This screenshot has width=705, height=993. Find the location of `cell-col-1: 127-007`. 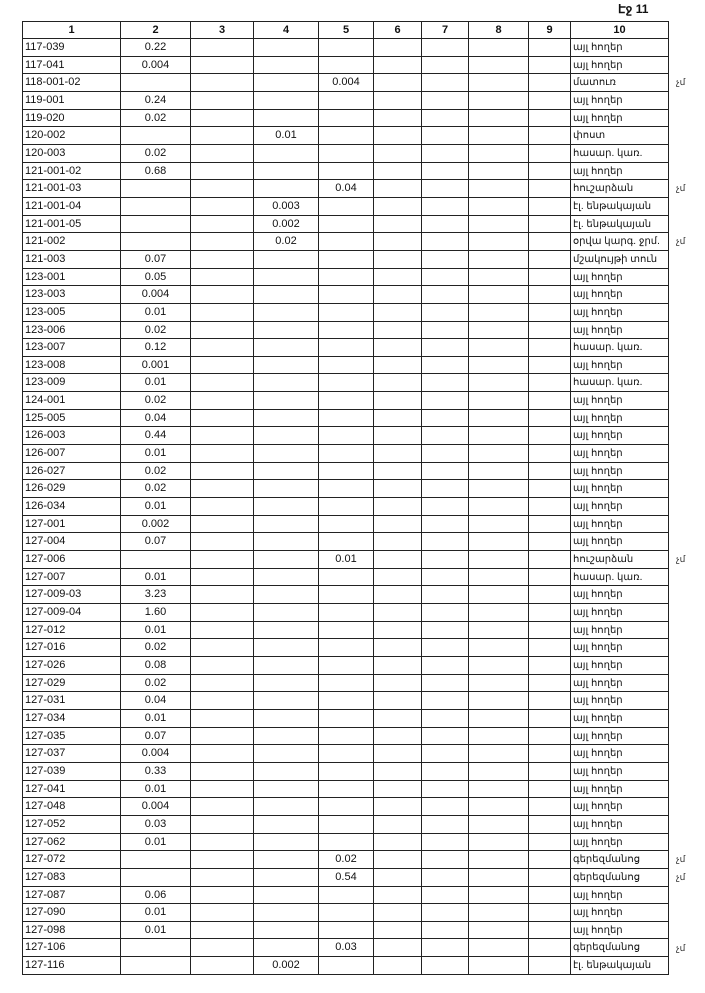

cell-col-1: 127-007 is located at coordinates (72, 577).